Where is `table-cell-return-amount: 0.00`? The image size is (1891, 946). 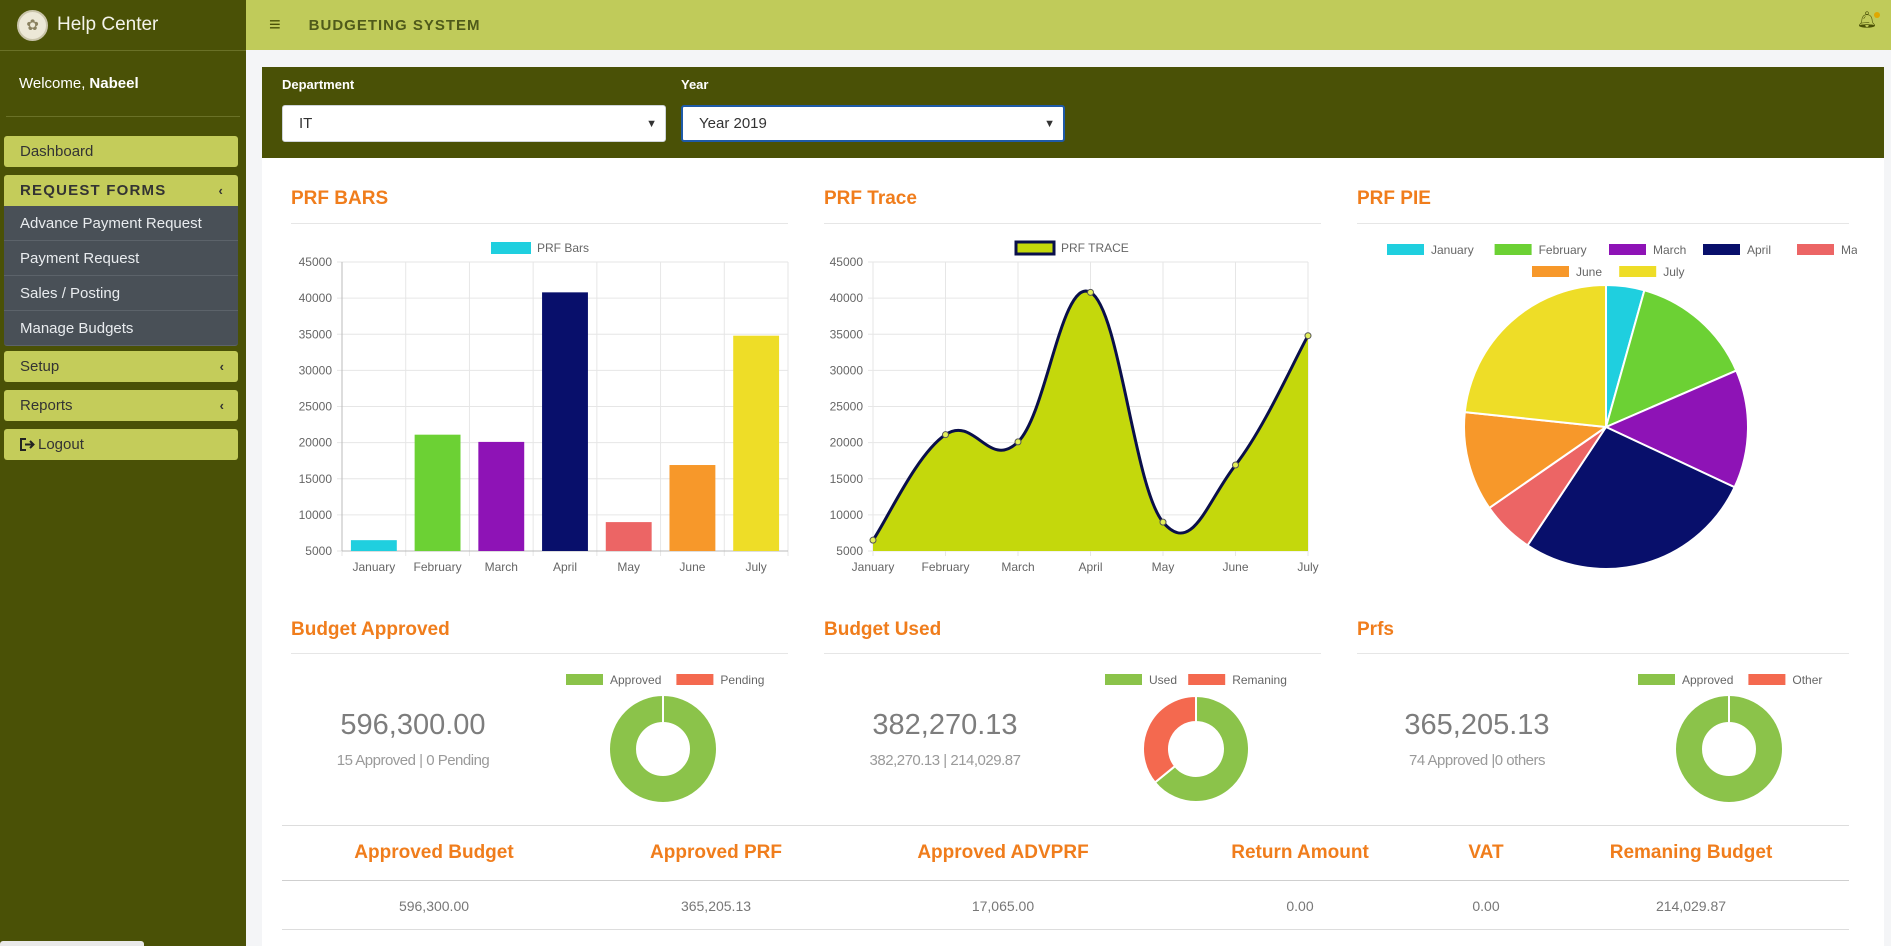
table-cell-return-amount: 0.00 is located at coordinates (1300, 906).